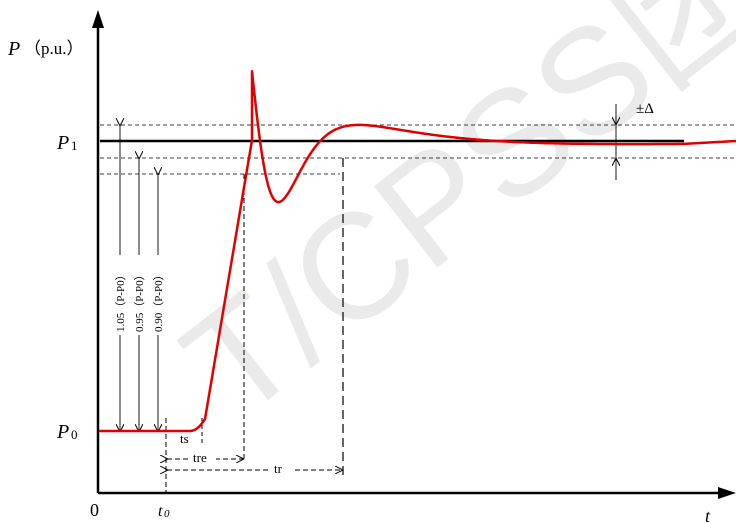 The width and height of the screenshot is (736, 524). I want to click on p0-label: P, so click(62, 432).